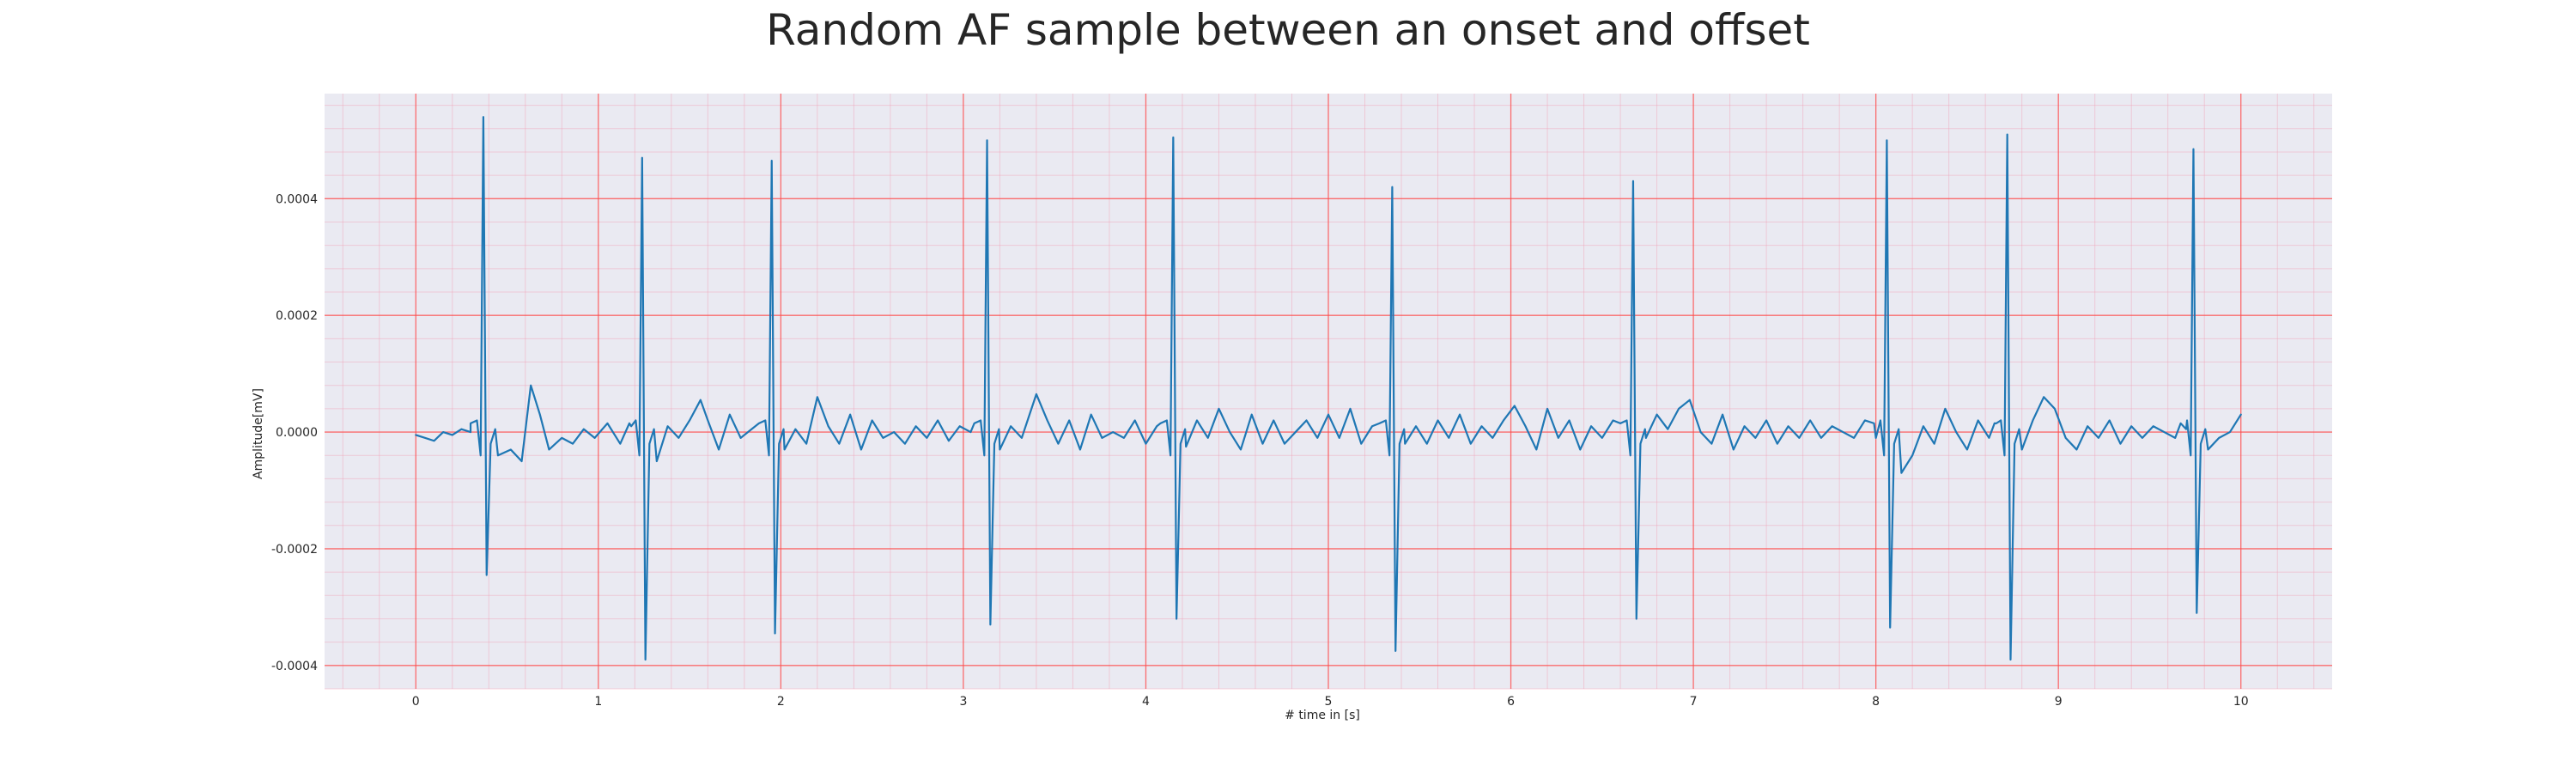 The height and width of the screenshot is (773, 2576). Describe the element at coordinates (297, 199) in the screenshot. I see `y-tick-label: 0.0004` at that location.